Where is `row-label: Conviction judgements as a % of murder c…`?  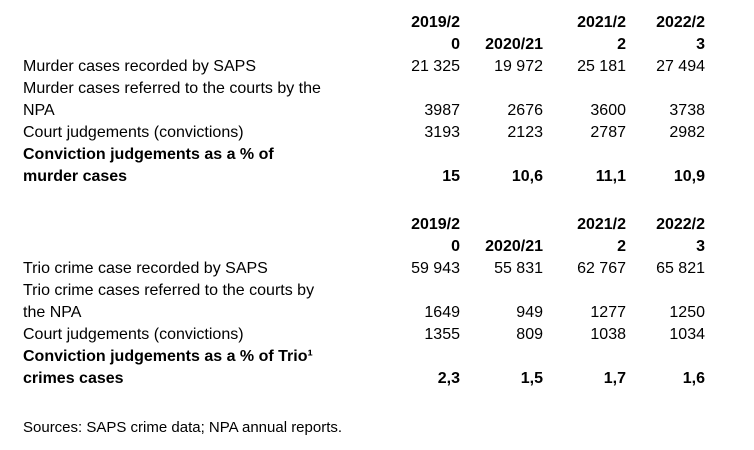
row-label: Conviction judgements as a % of murder c… is located at coordinates (148, 165).